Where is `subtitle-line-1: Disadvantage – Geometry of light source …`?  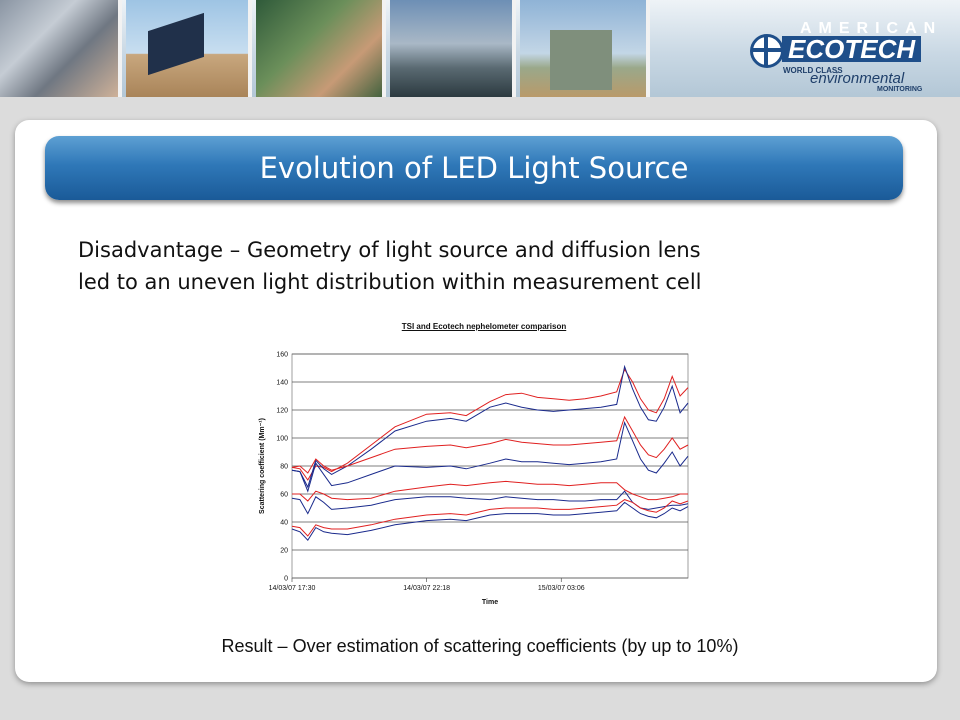 subtitle-line-1: Disadvantage – Geometry of light source … is located at coordinates (389, 250).